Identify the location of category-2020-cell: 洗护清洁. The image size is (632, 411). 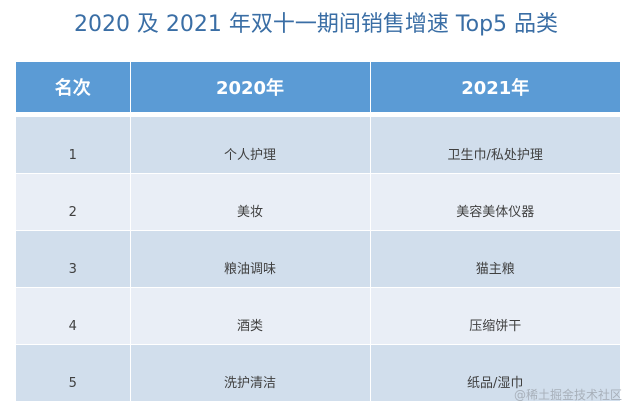
(250, 372).